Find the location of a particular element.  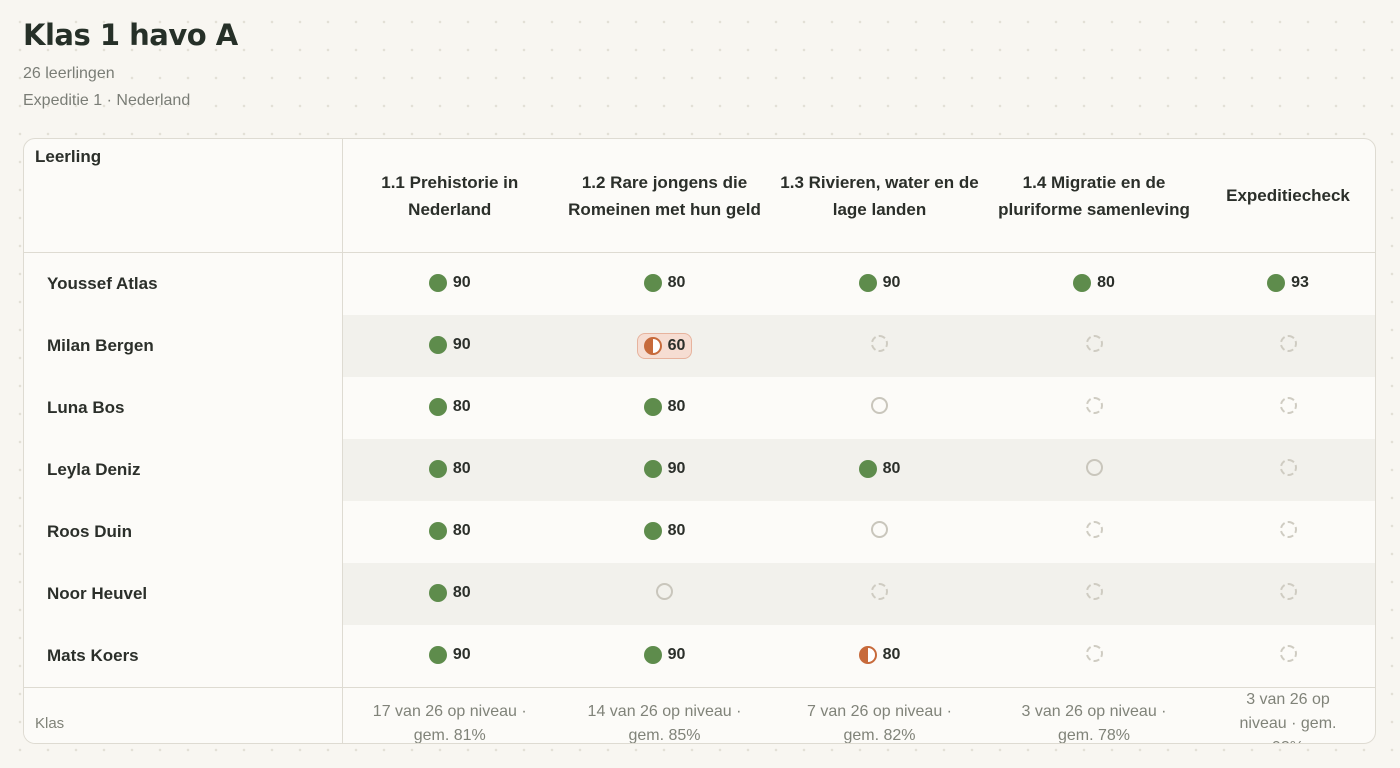

score-value: 93 is located at coordinates (1300, 282).